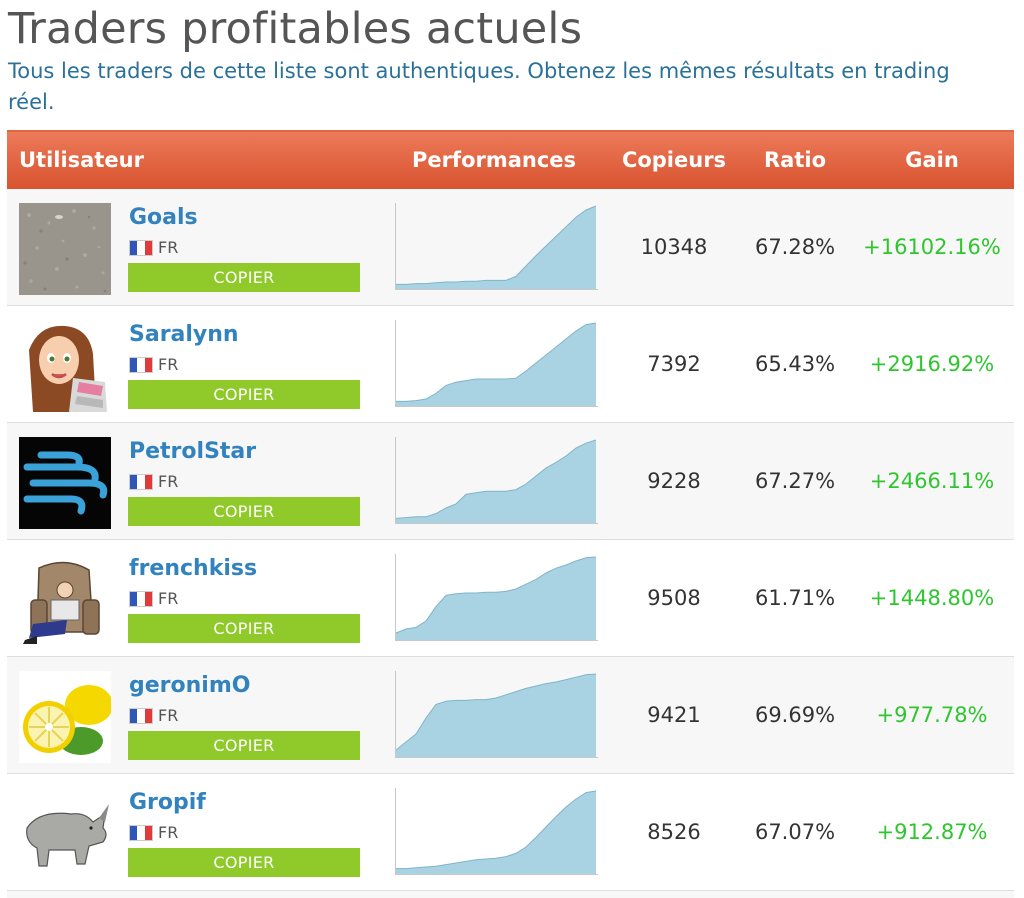 The image size is (1024, 898). I want to click on trader-username: Saralynn, so click(184, 334).